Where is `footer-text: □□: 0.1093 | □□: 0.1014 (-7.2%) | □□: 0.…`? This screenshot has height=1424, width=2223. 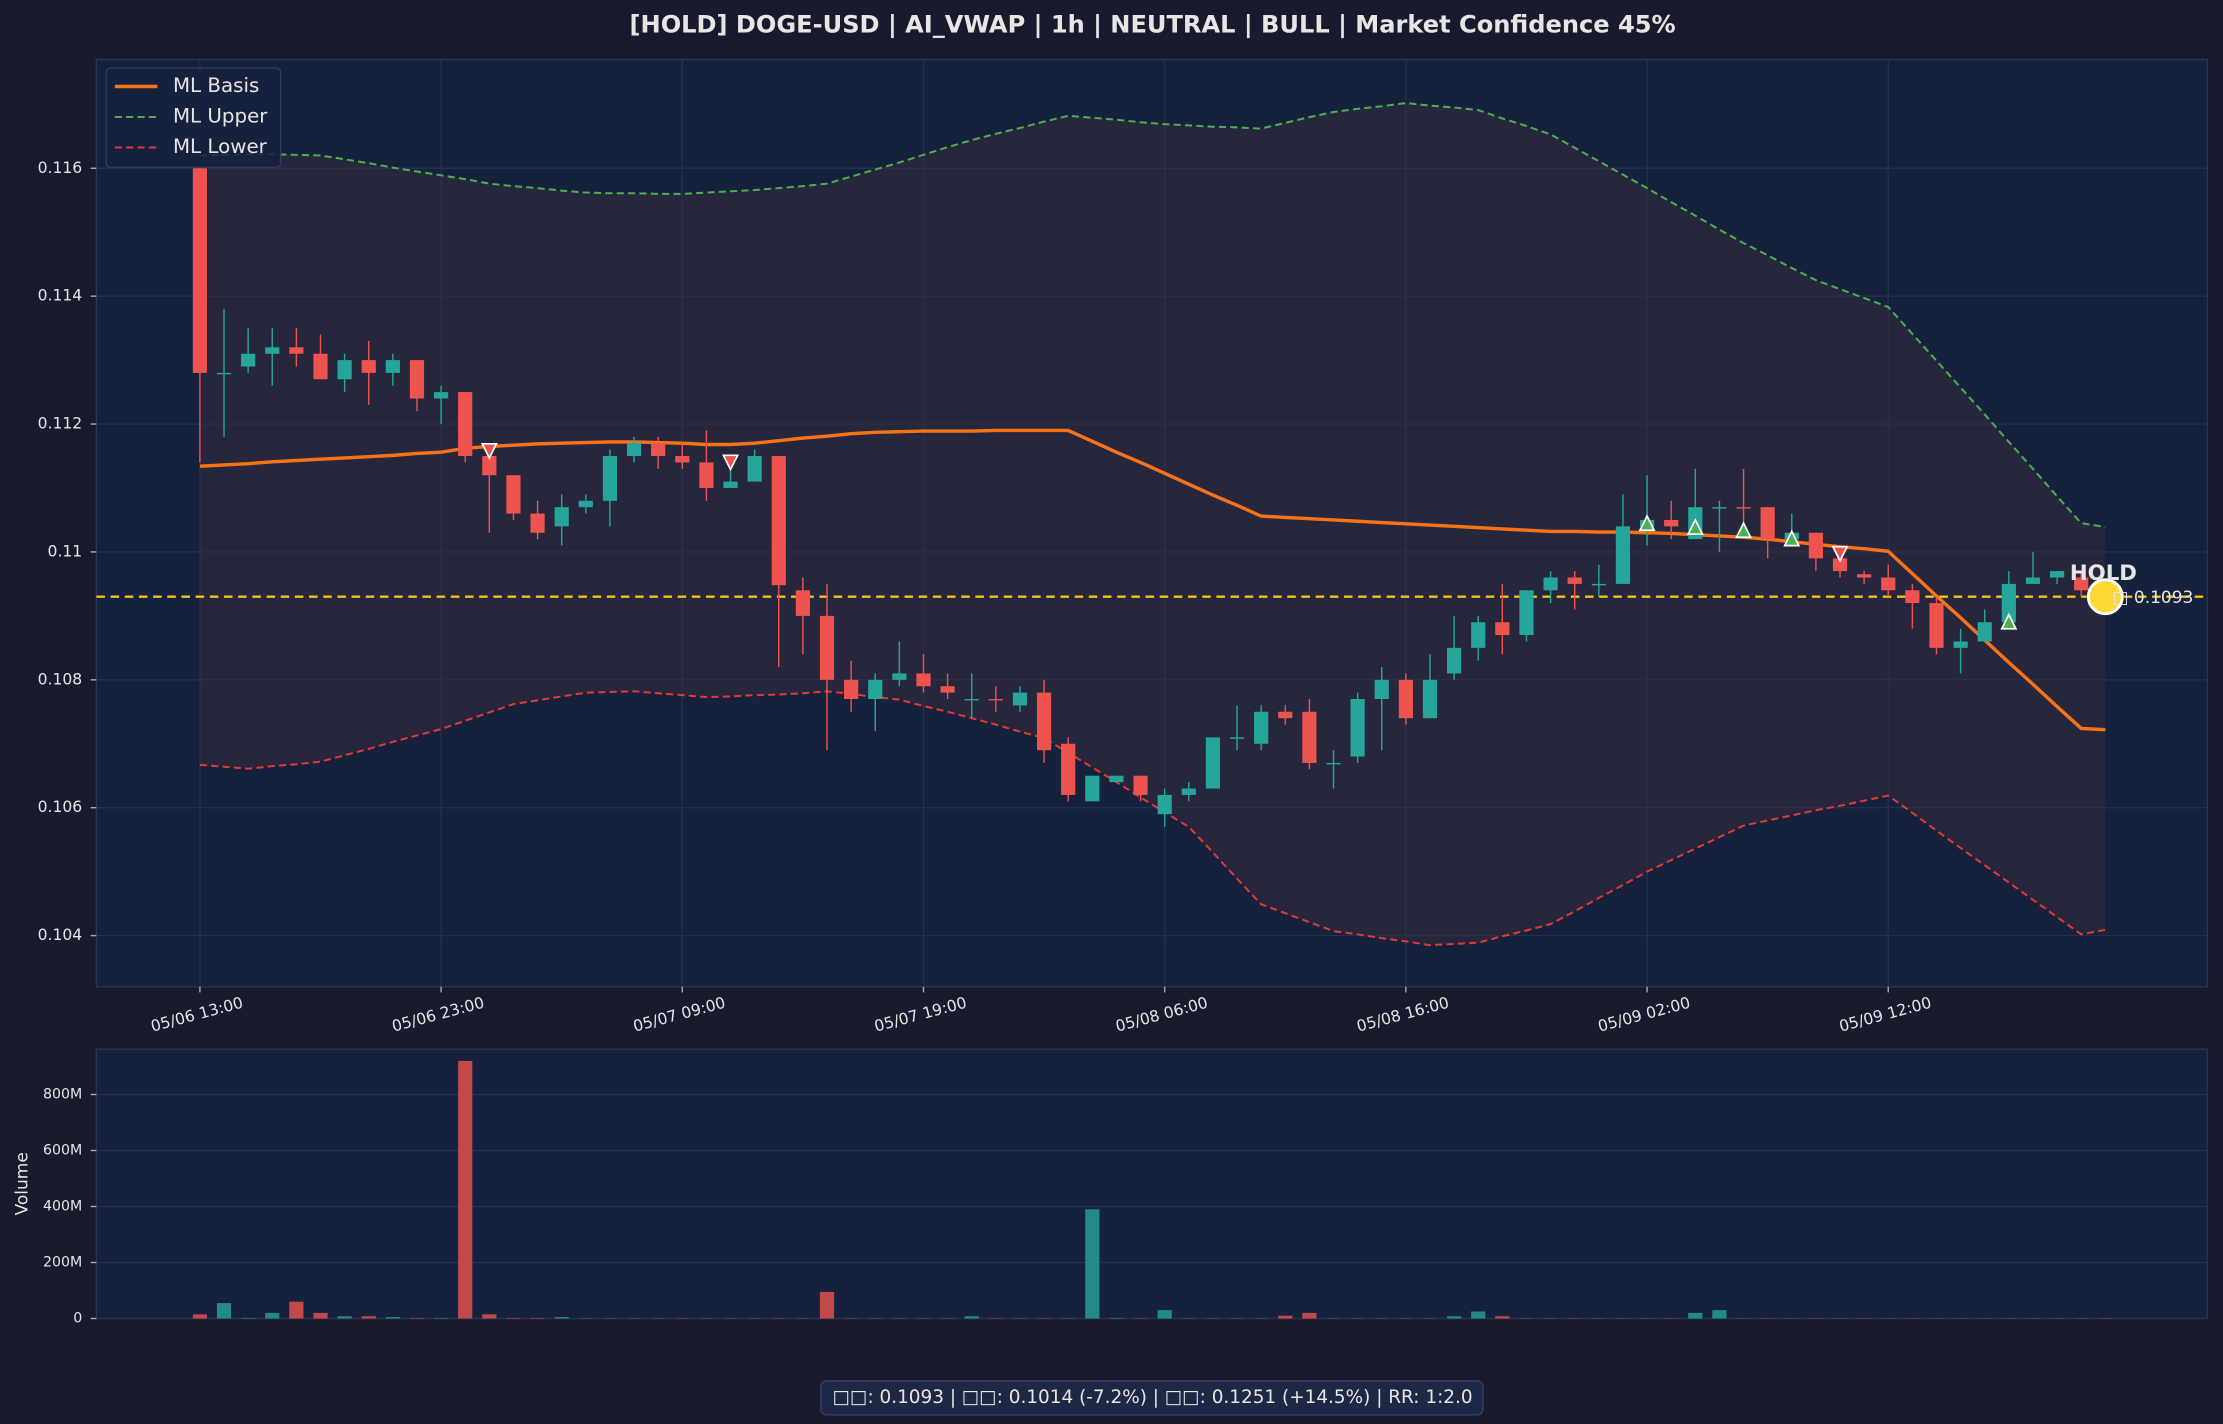
footer-text: □□: 0.1093 | □□: 0.1014 (-7.2%) | □□: 0.… is located at coordinates (1153, 1397).